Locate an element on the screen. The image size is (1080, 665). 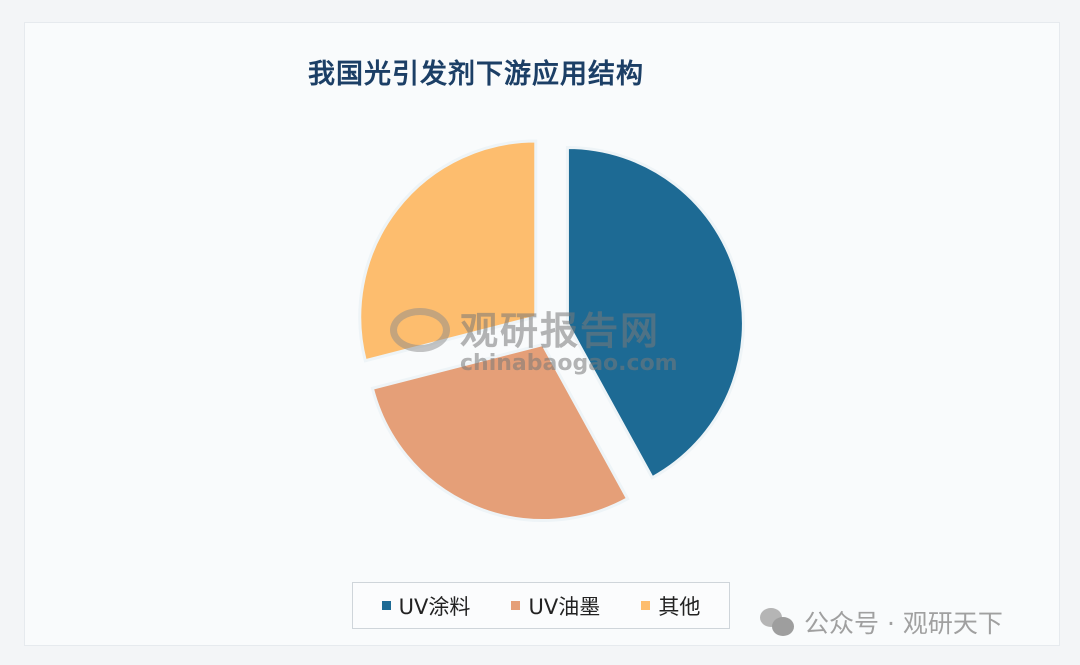
footer-text: 公众号 · 观研天下 is located at coordinates (903, 623).